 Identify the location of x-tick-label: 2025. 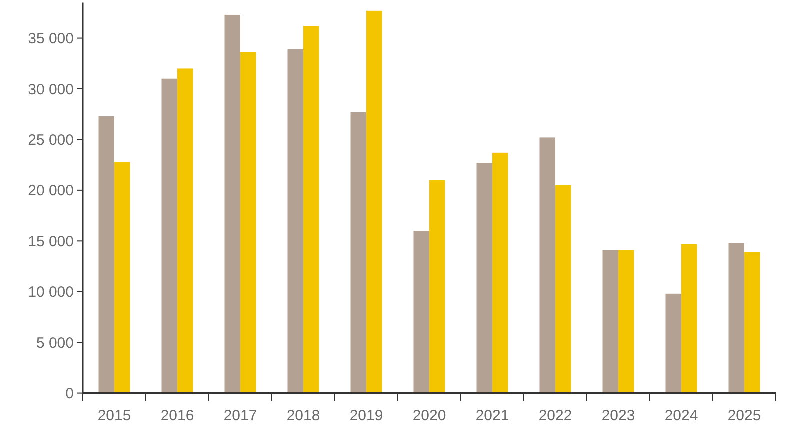
(745, 415).